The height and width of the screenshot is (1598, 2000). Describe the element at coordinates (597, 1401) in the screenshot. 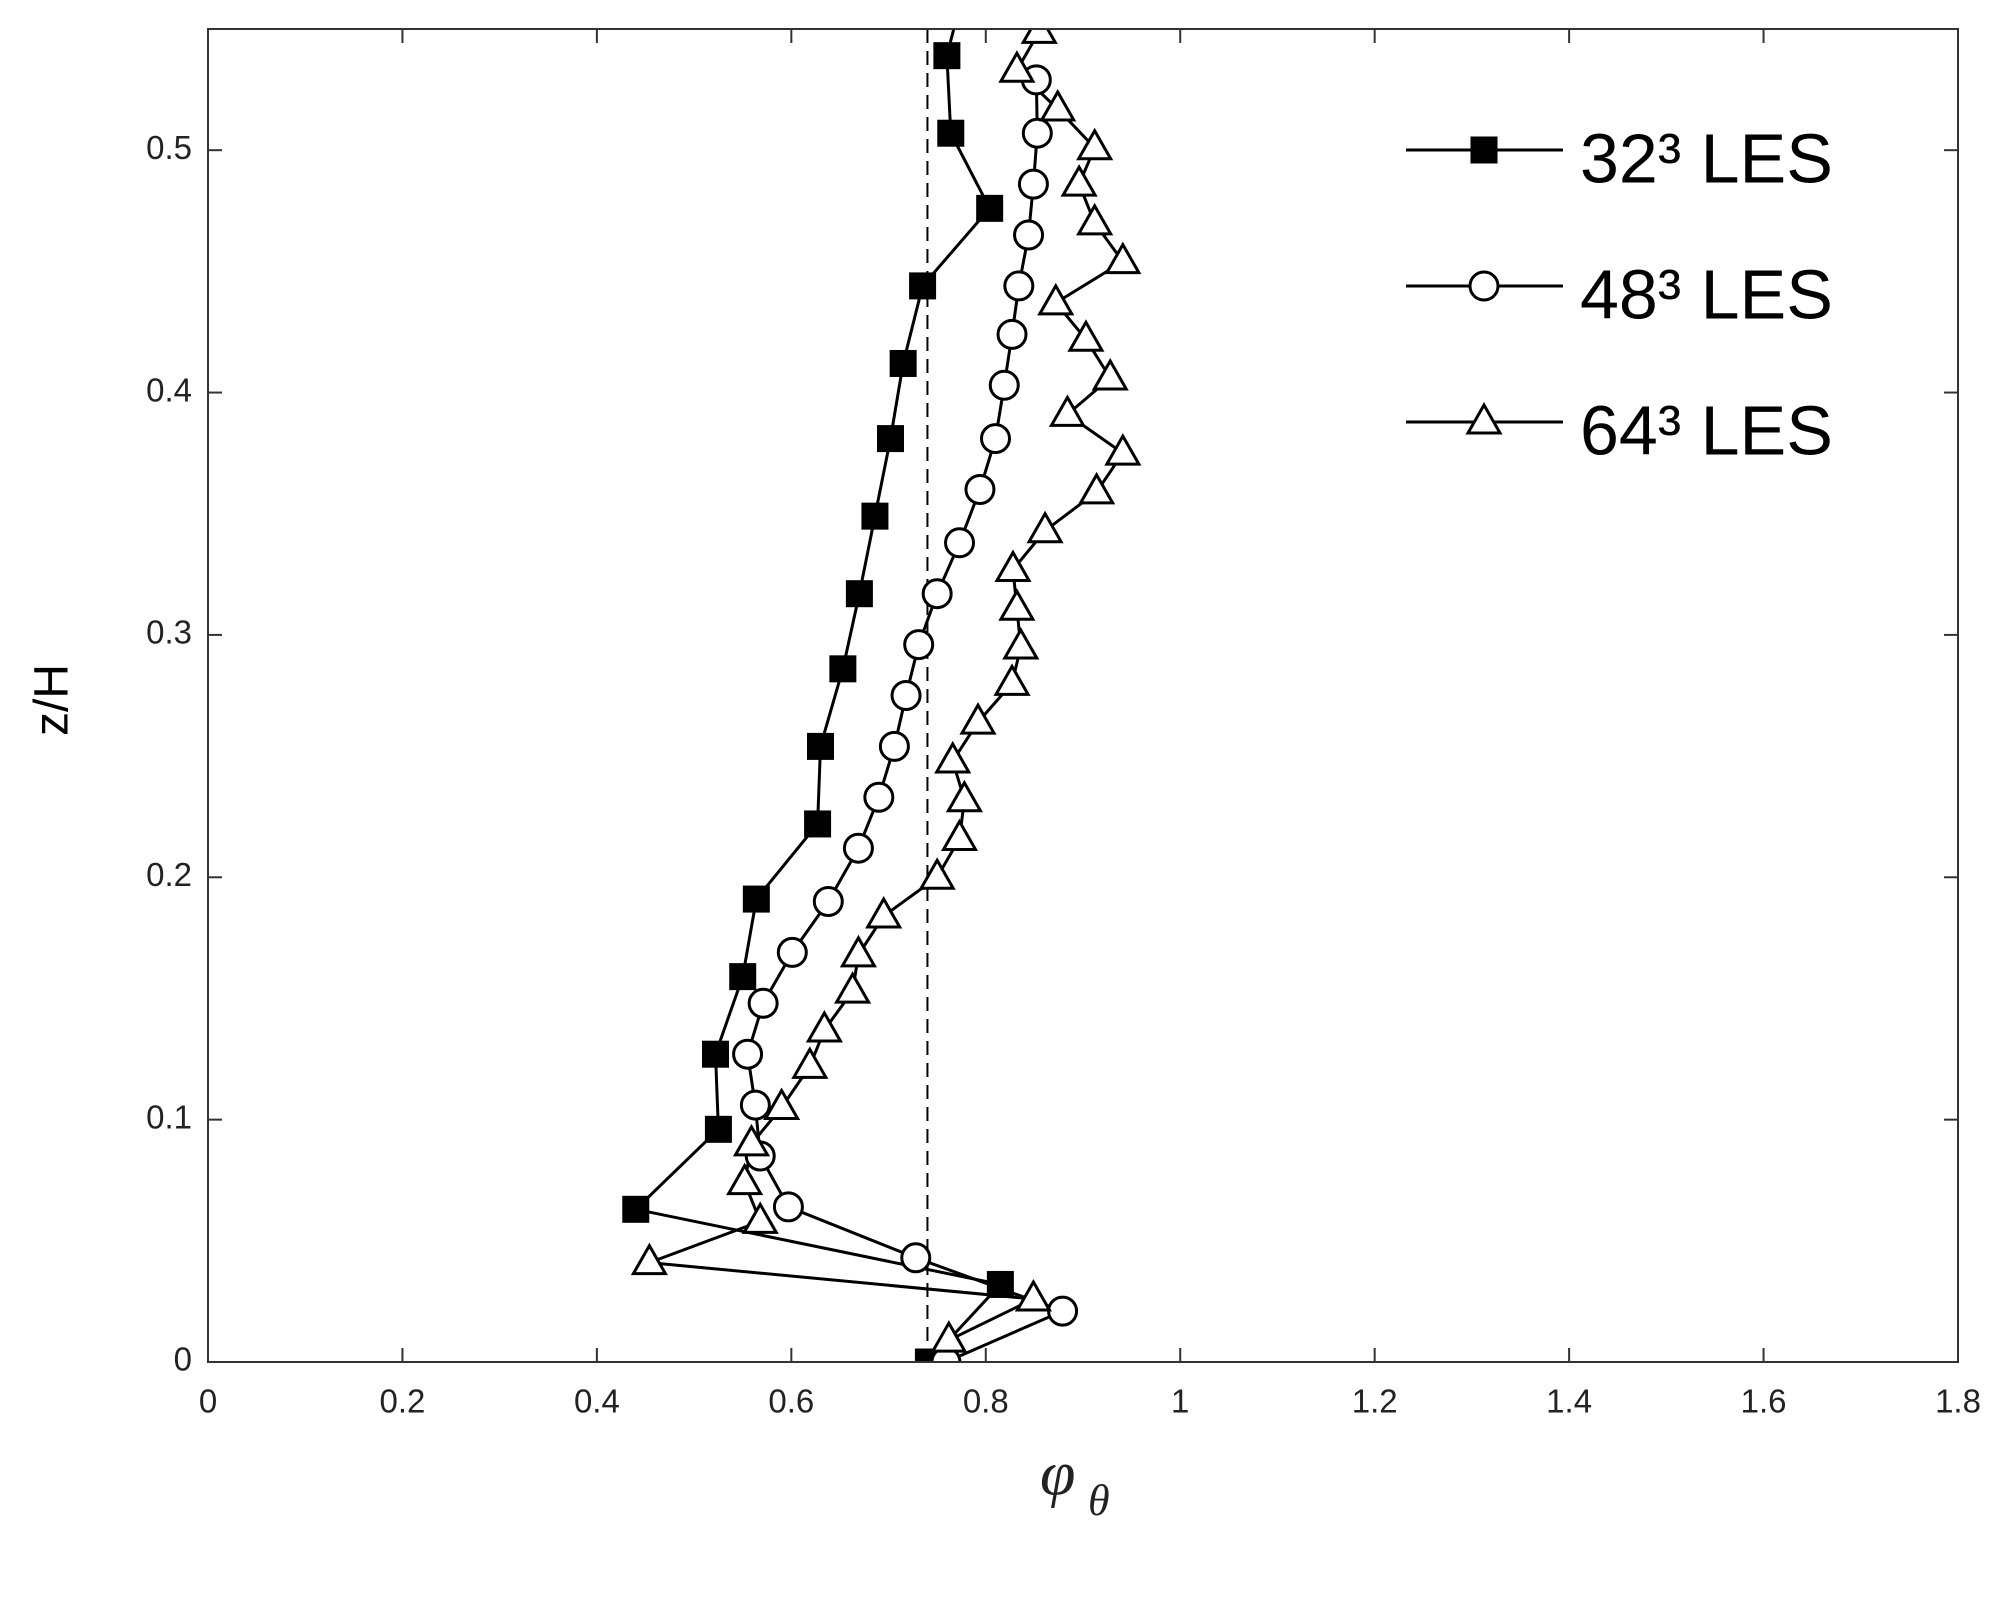

I see `x-tick-label: 0.4` at that location.